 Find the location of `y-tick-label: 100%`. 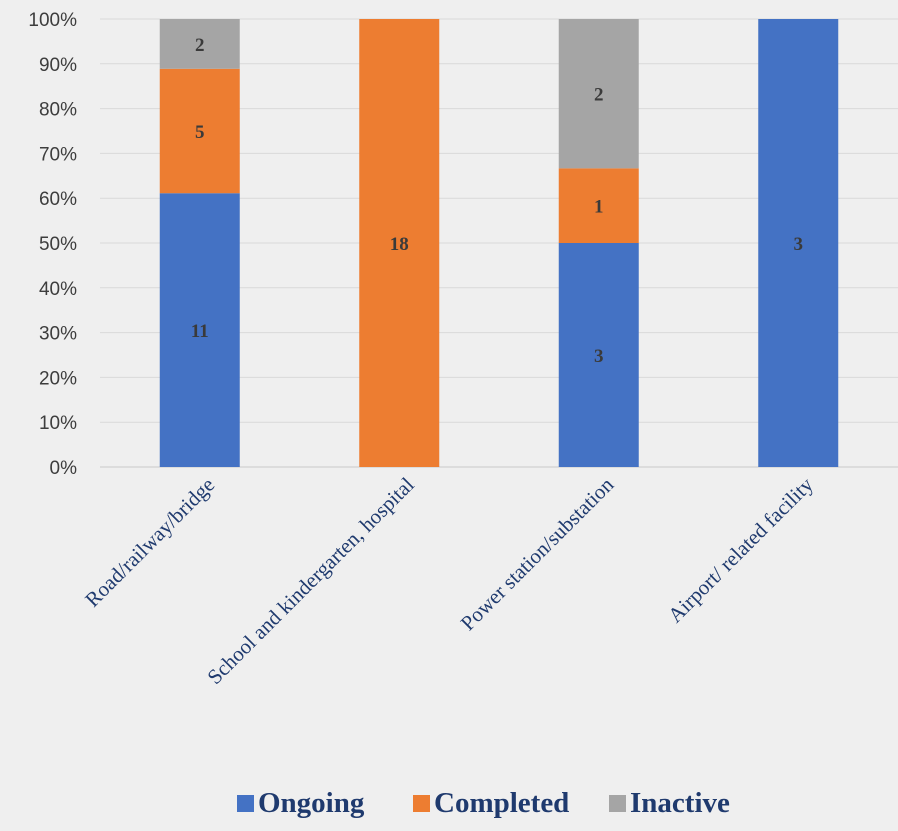

y-tick-label: 100% is located at coordinates (52, 20).